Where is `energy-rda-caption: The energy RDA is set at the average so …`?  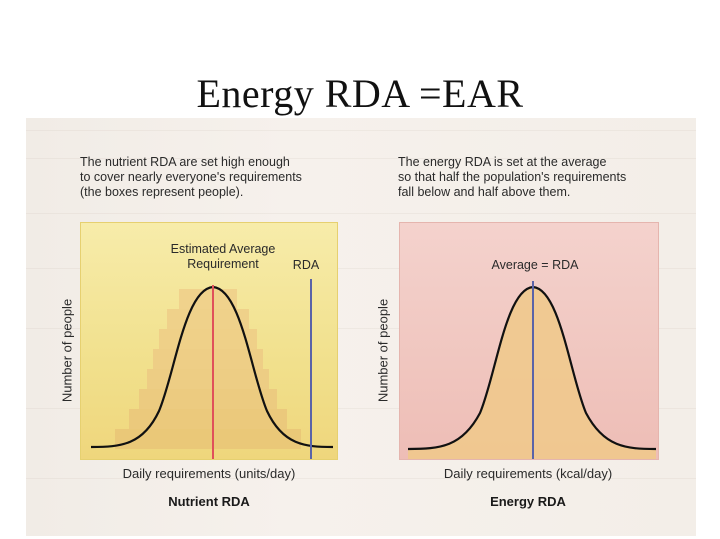 energy-rda-caption: The energy RDA is set at the average so … is located at coordinates (512, 177).